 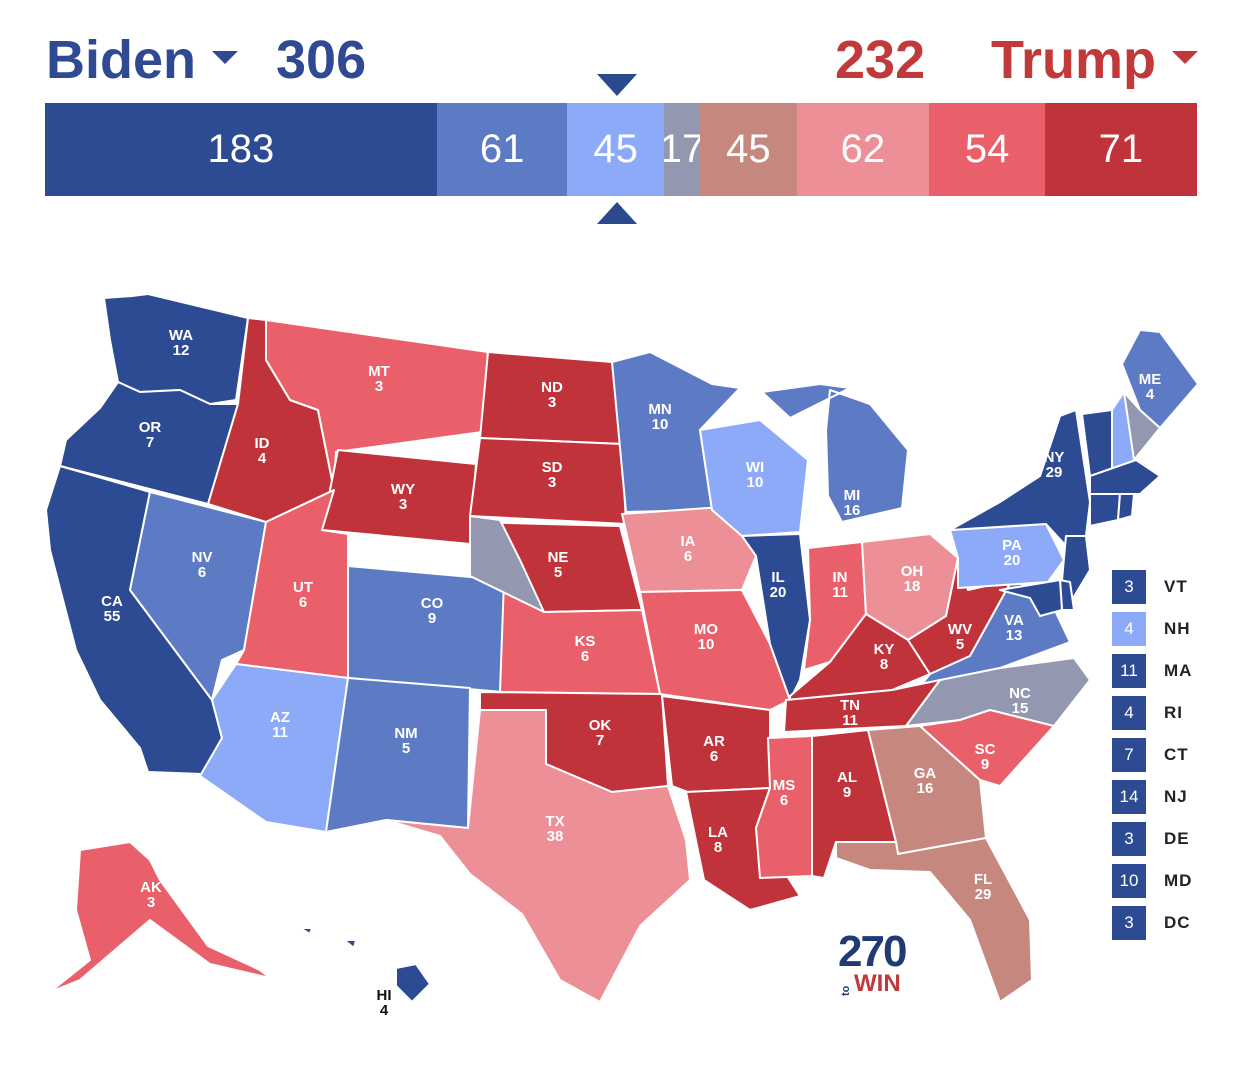 I want to click on state-label-abbr: WI, so click(x=755, y=467).